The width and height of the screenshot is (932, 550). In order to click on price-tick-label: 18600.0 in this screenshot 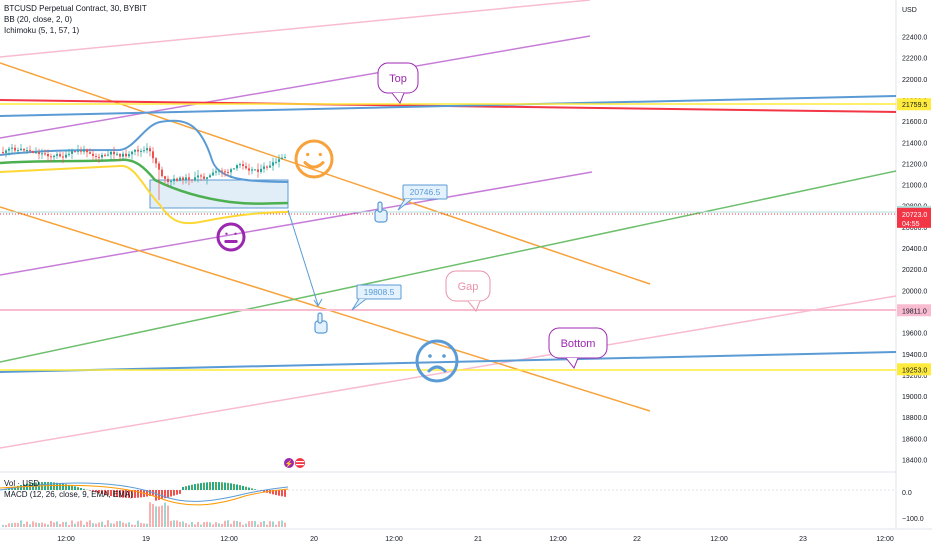, I will do `click(914, 439)`.